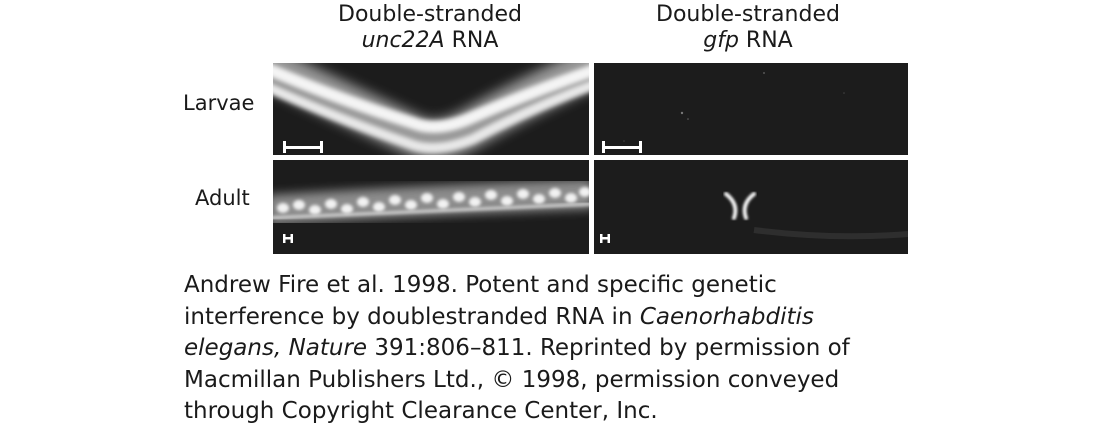  I want to click on column-header-unc22a: Double-stranded unc22A RNA, so click(430, 28).